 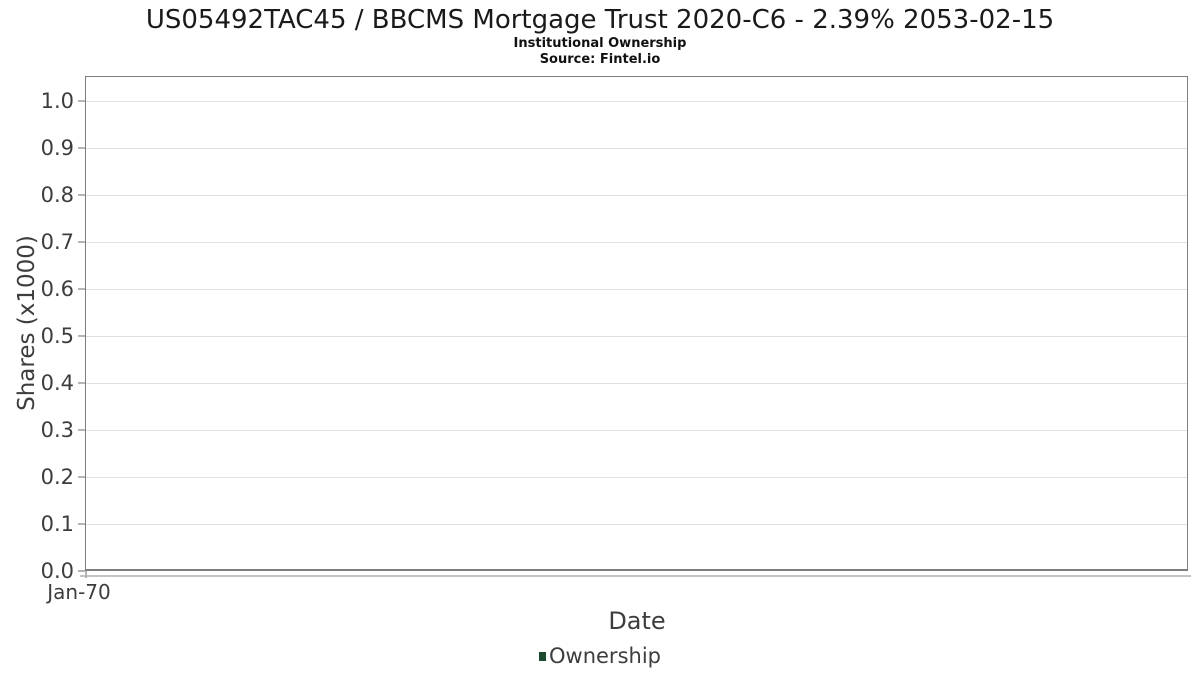 What do you see at coordinates (57, 524) in the screenshot?
I see `y-tick-label: 0.1` at bounding box center [57, 524].